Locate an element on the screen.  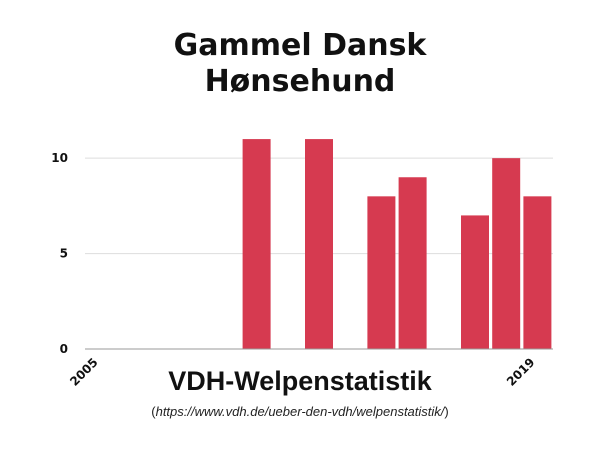
source-heading: VDH-Welpenstatistik is located at coordinates (300, 381).